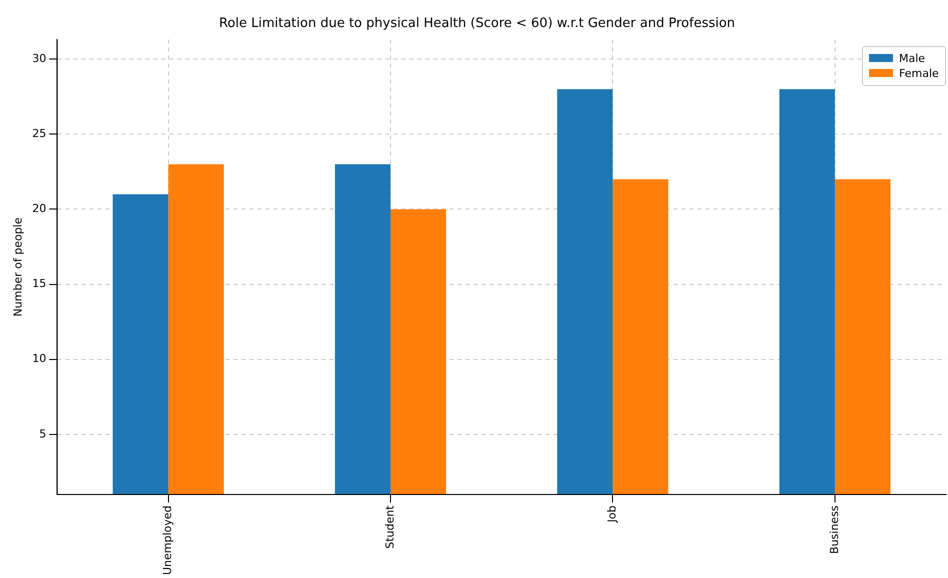 This screenshot has width=948, height=578. What do you see at coordinates (39, 209) in the screenshot?
I see `y-tick-label: 20` at bounding box center [39, 209].